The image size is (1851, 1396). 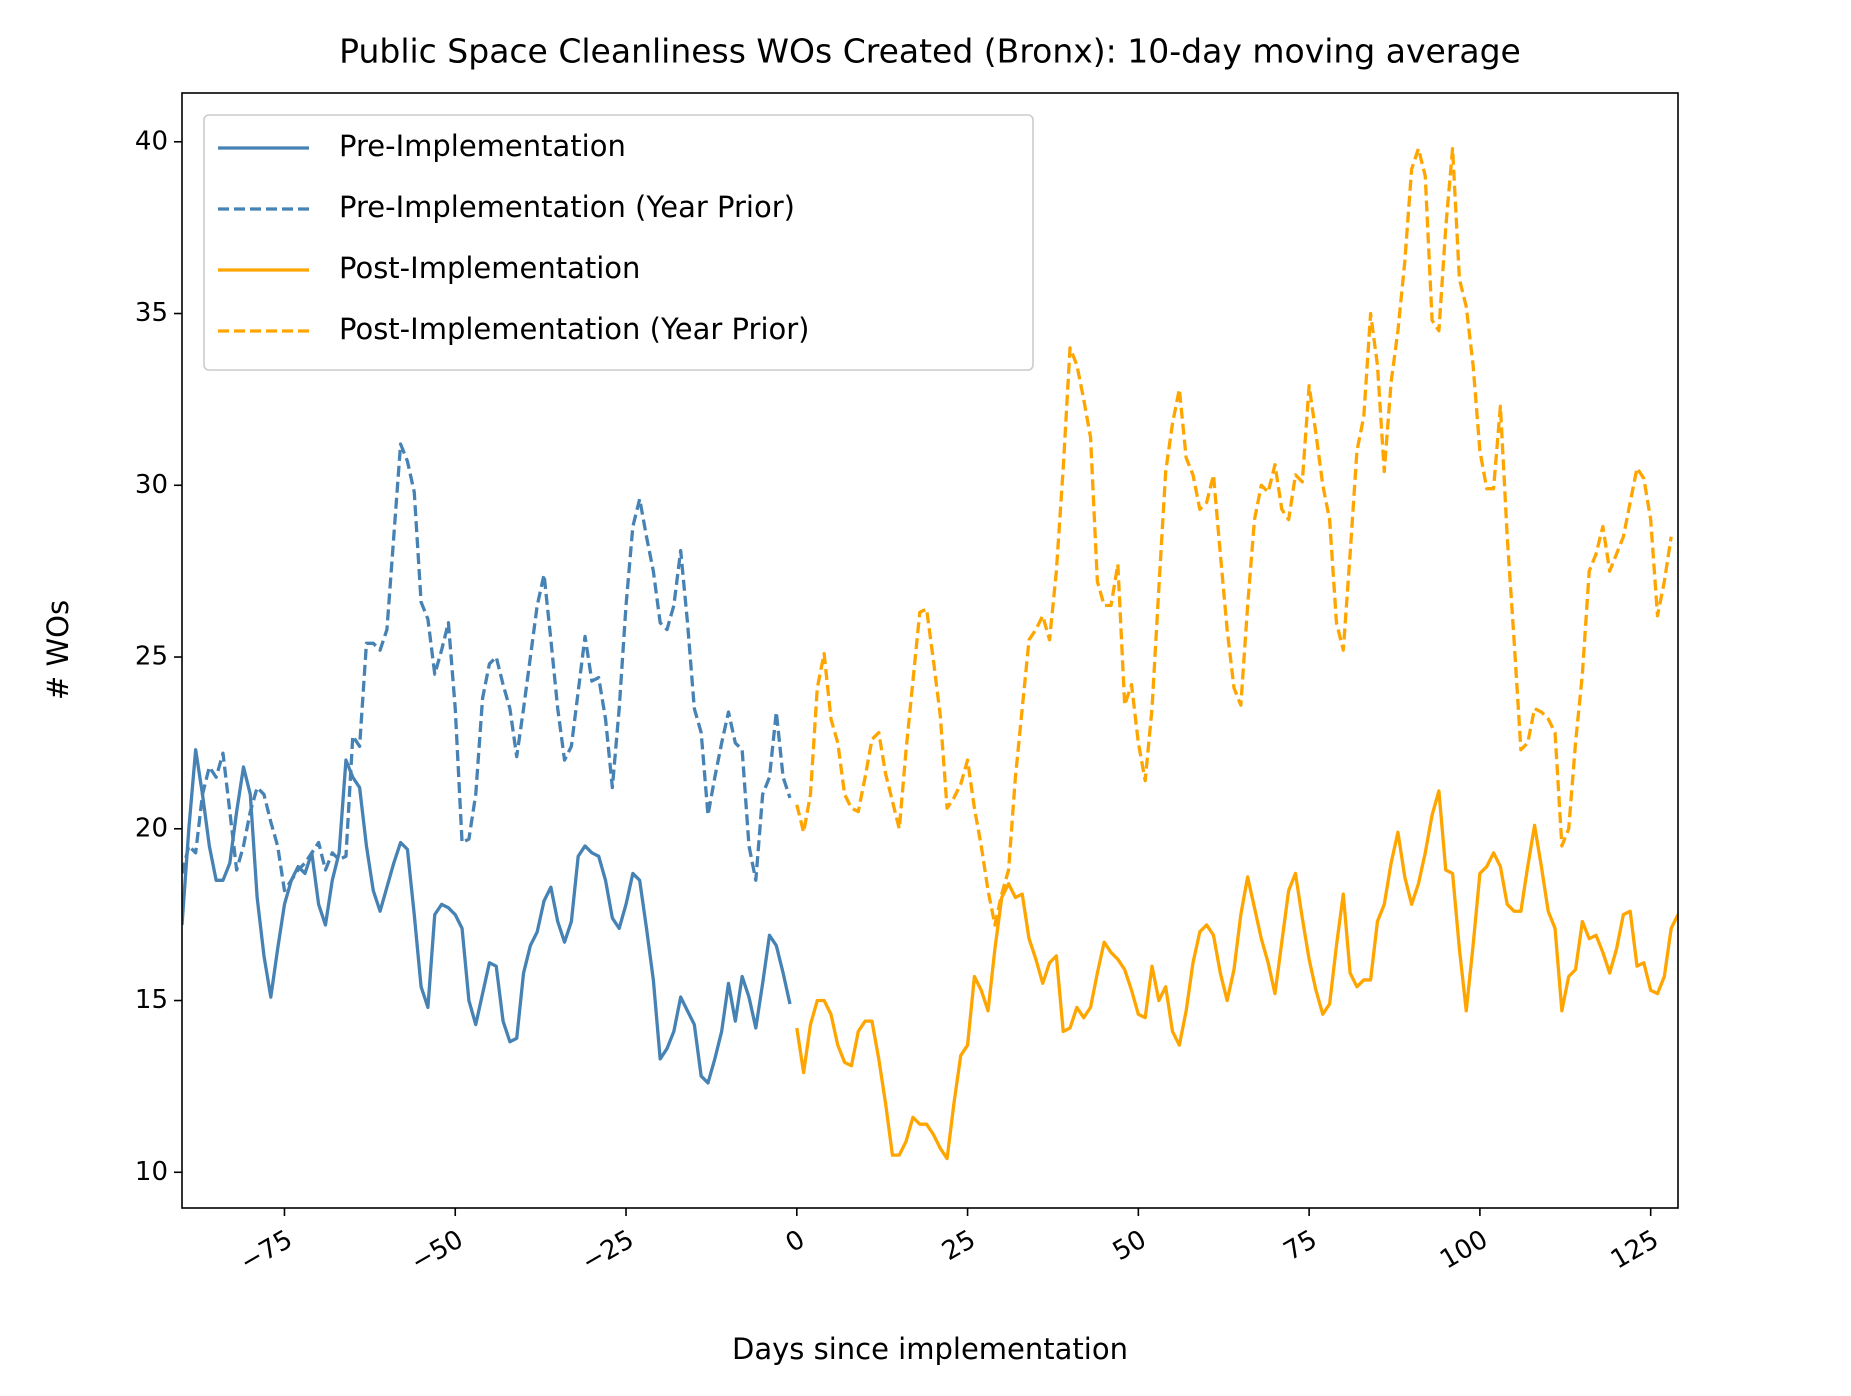 I want to click on y-tick-label: 40, so click(x=151, y=141).